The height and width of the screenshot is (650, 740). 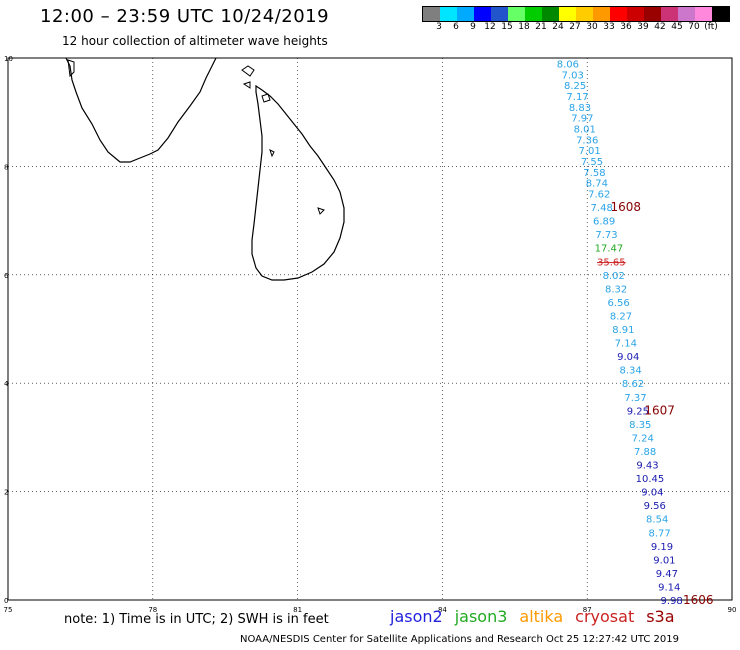 What do you see at coordinates (655, 506) in the screenshot?
I see `wave-height-label: 9.56` at bounding box center [655, 506].